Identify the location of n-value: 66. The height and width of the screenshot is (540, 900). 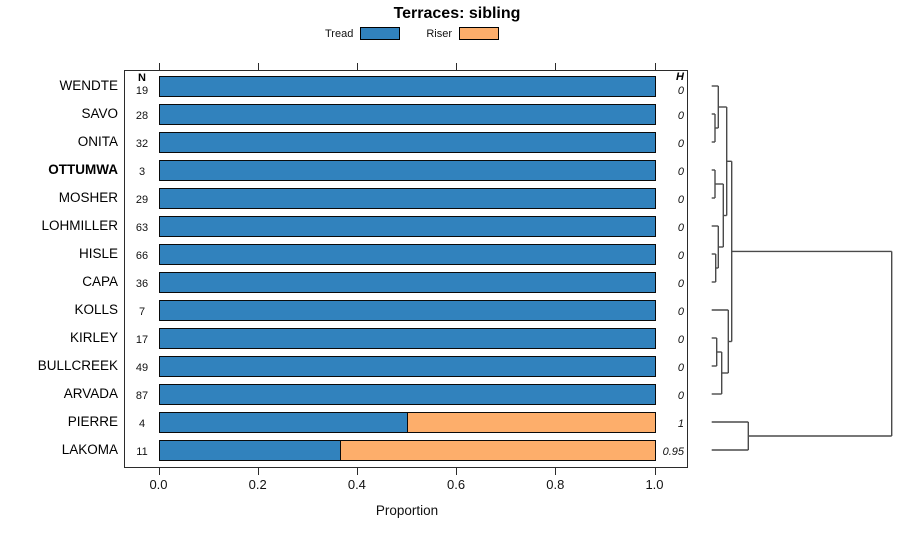
(142, 256).